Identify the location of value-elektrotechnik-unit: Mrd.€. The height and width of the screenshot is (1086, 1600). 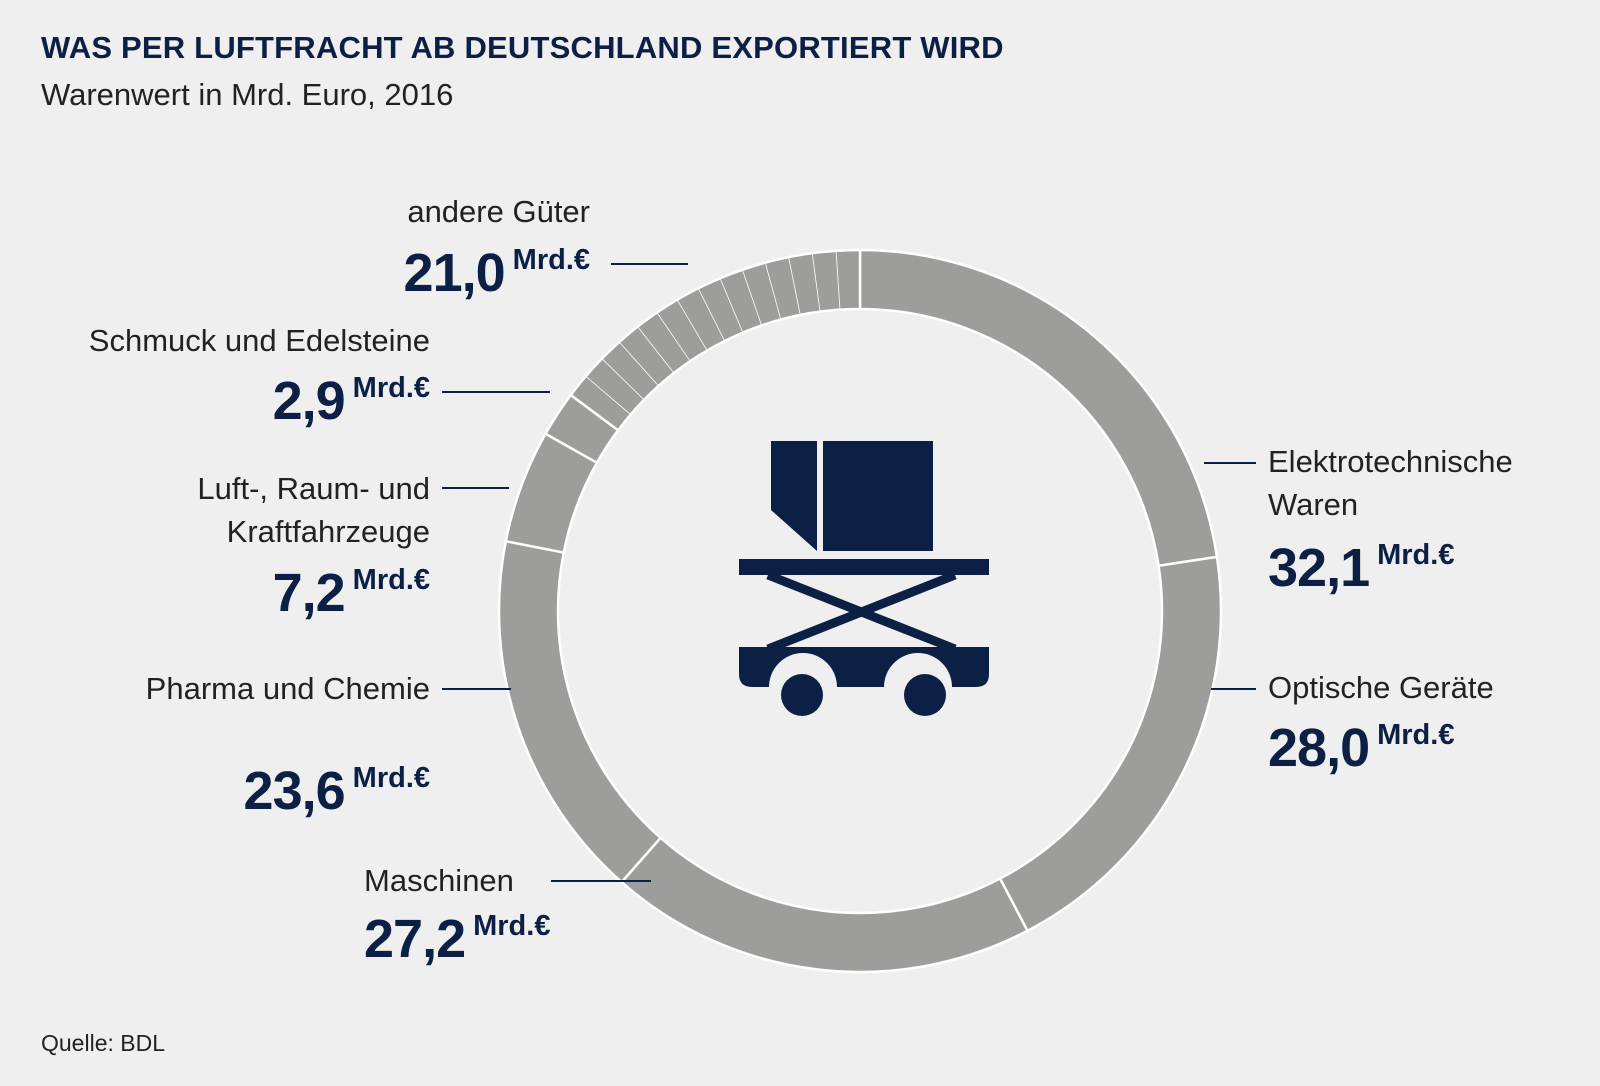
(1416, 555).